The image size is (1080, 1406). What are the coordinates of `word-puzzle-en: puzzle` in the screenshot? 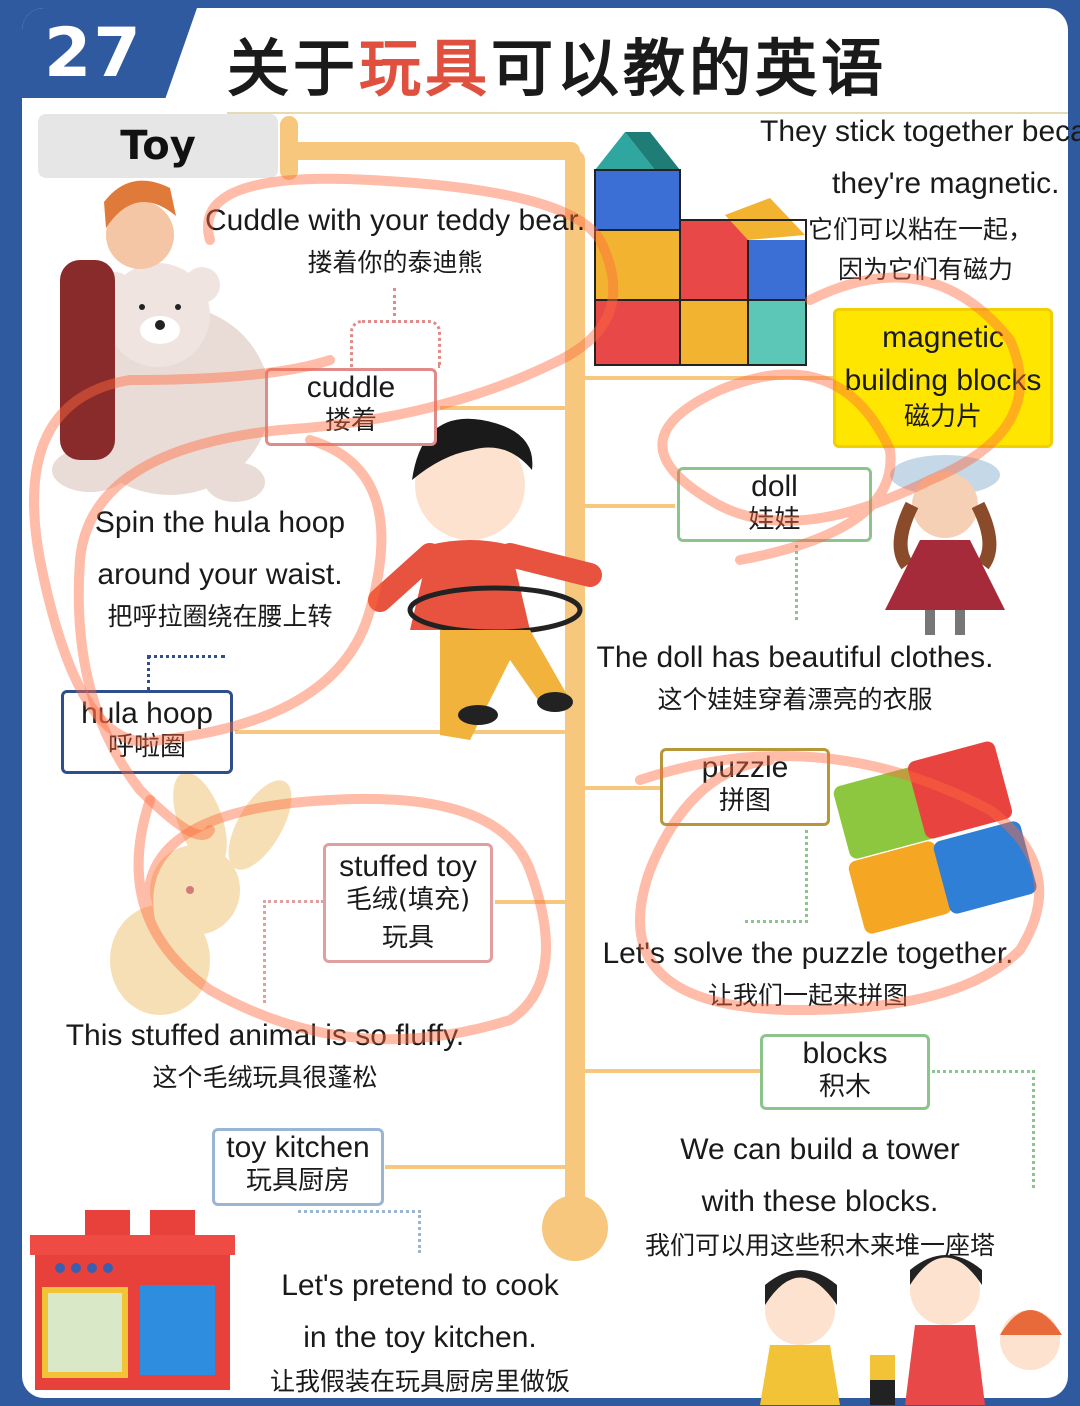 It's located at (745, 767).